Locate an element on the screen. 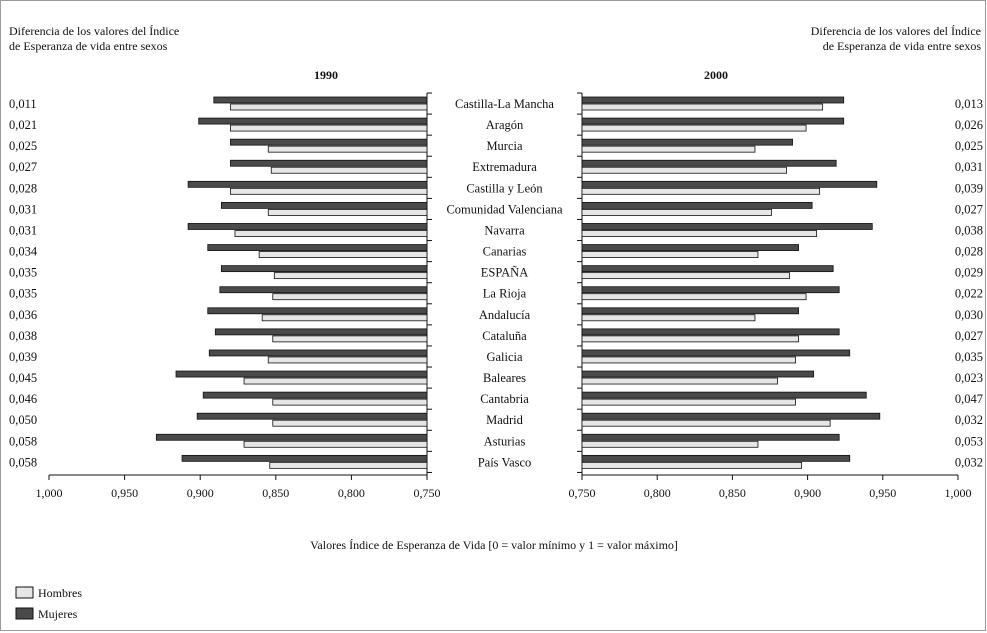 The image size is (987, 633). bar-right-mujeres-pais-vasco is located at coordinates (716, 458).